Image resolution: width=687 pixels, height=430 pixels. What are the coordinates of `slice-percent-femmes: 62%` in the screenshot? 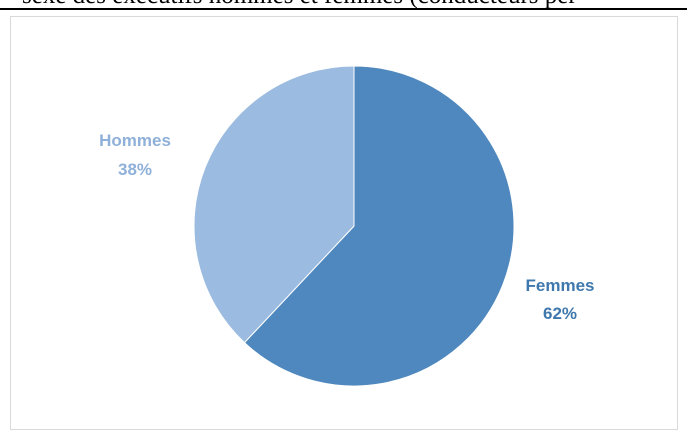 It's located at (560, 313).